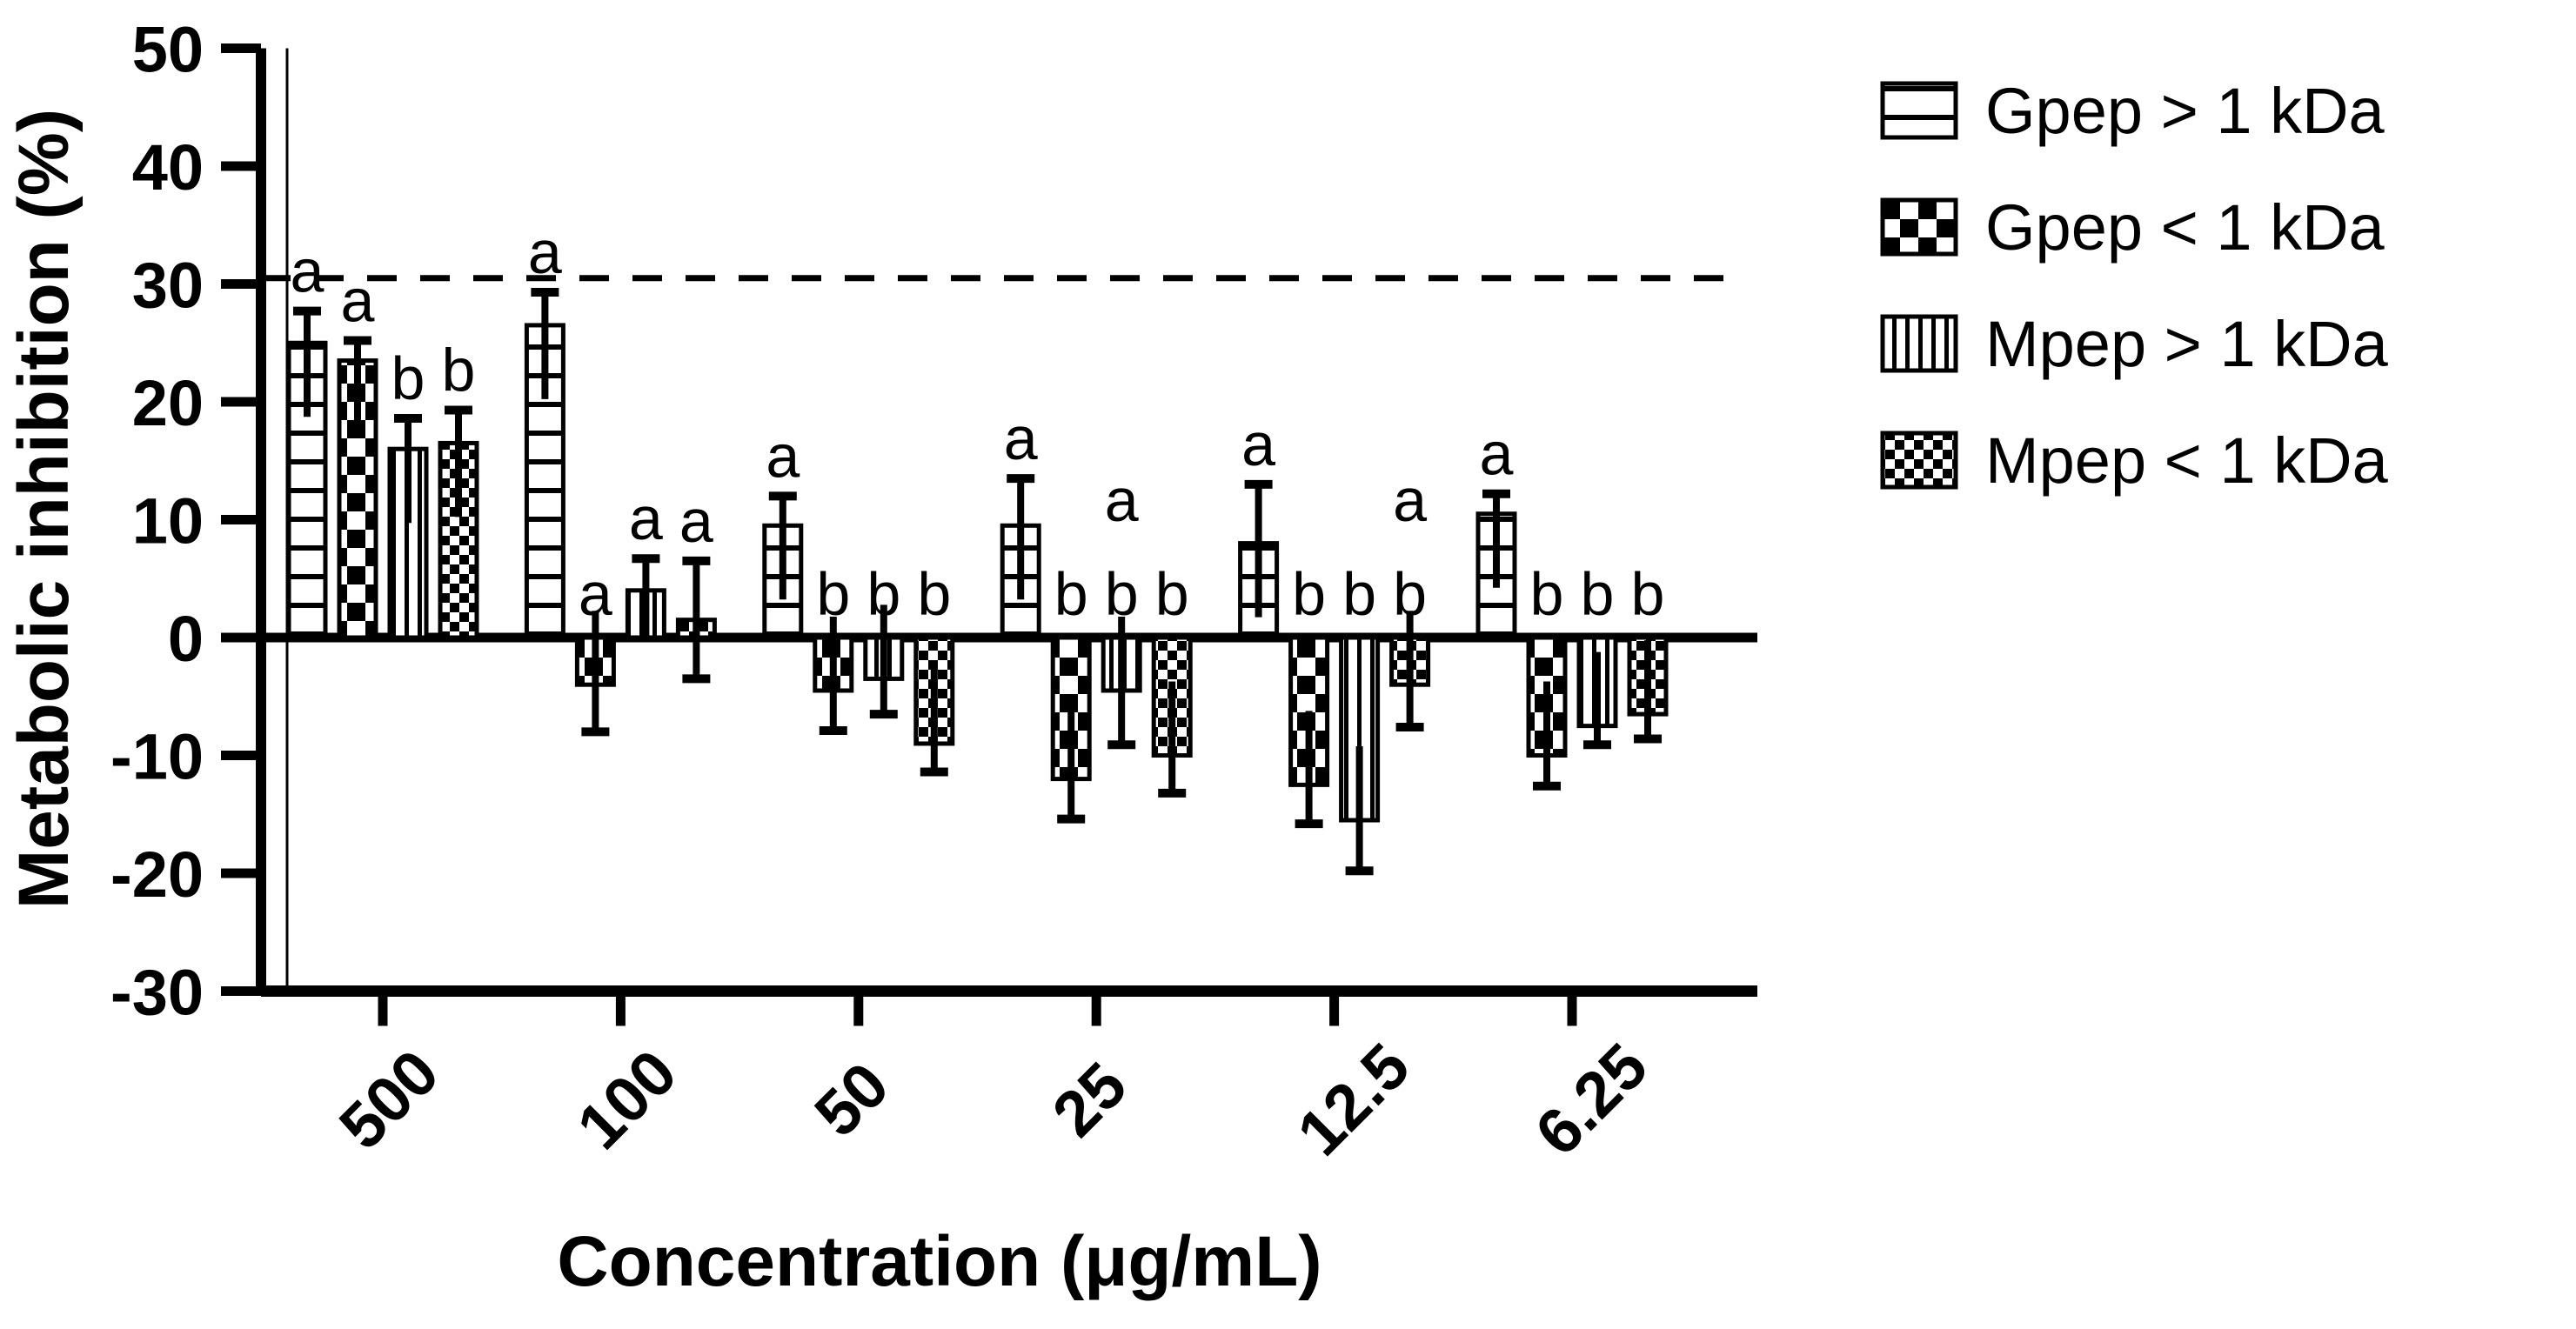 This screenshot has height=1329, width=2576. Describe the element at coordinates (186, 639) in the screenshot. I see `y-tick-label: 0` at that location.